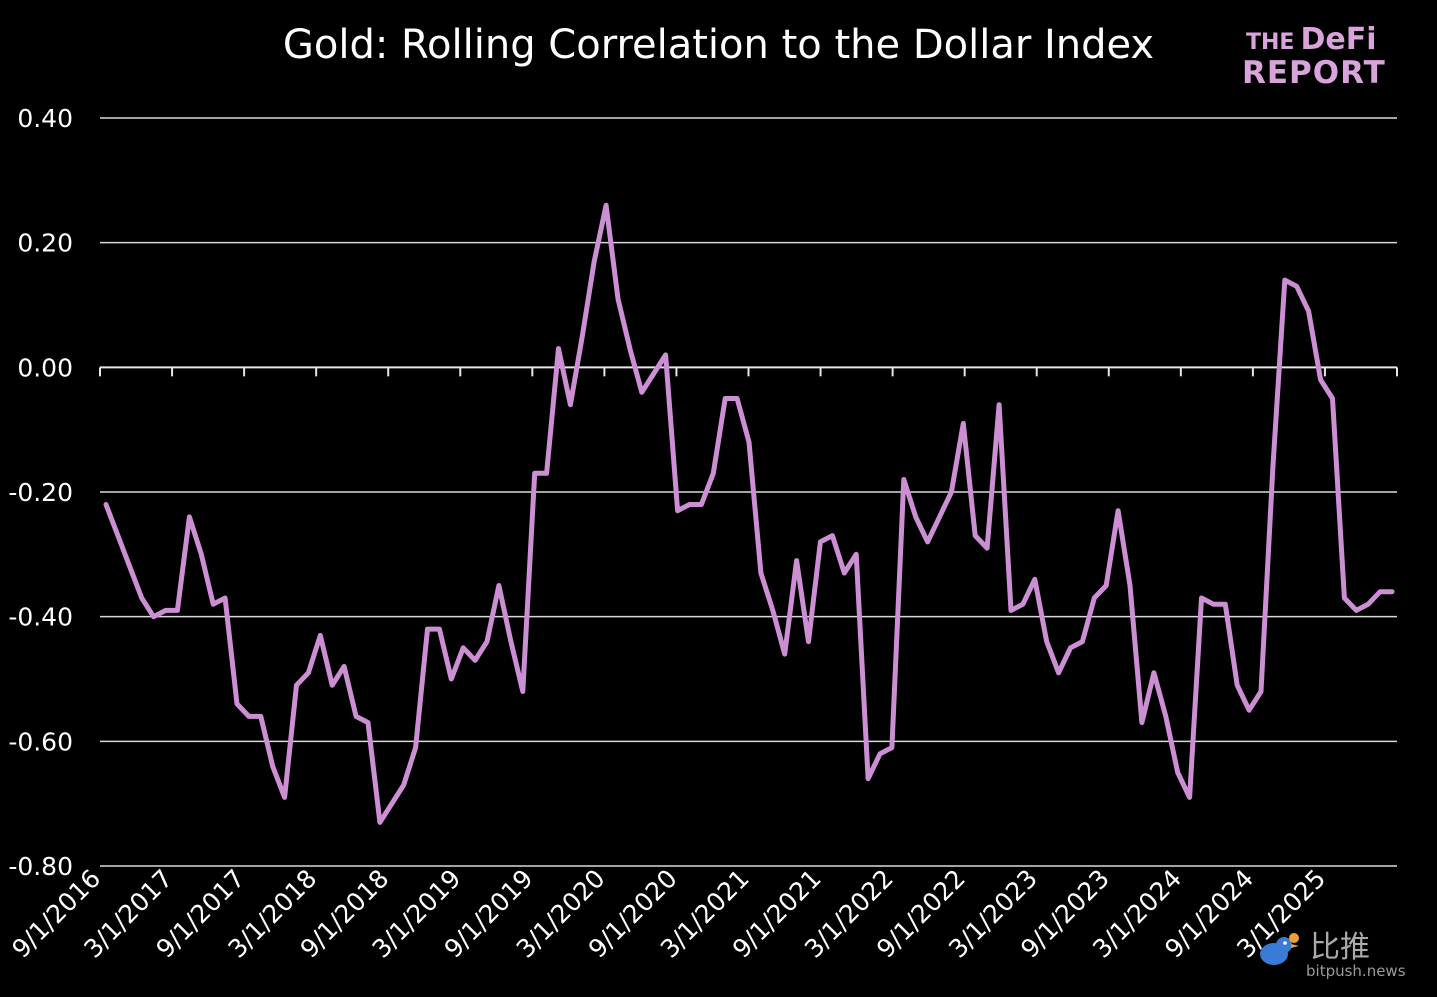 The image size is (1437, 997). I want to click on y-tick-label: 0.00, so click(45, 367).